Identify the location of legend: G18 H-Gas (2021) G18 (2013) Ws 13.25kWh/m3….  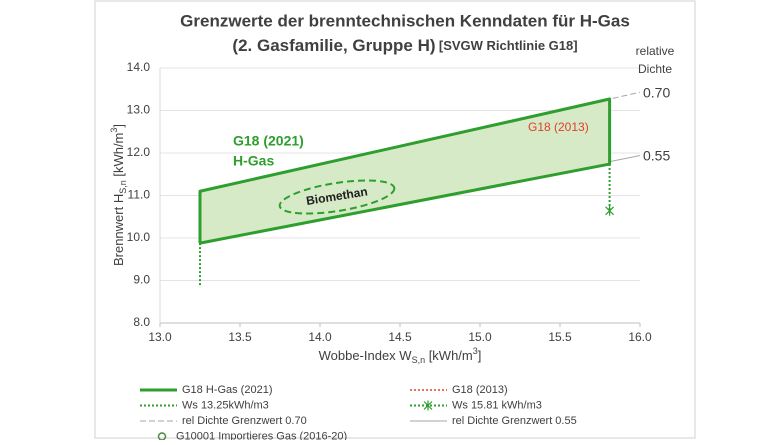
(358, 413).